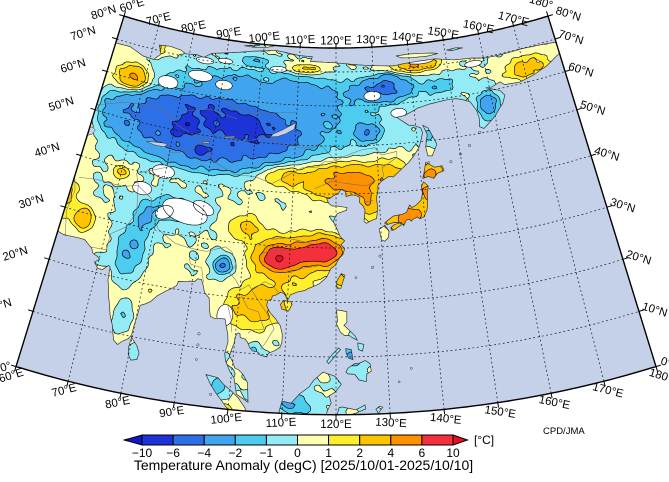  Describe the element at coordinates (453, 453) in the screenshot. I see `svg-text: 10` at that location.